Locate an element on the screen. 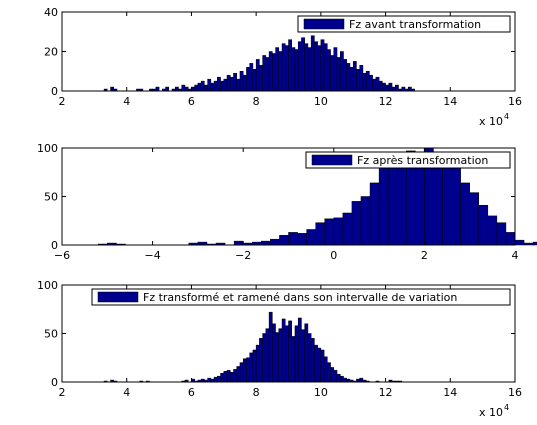 The image size is (537, 425). y-tick-label: 40 is located at coordinates (51, 12).